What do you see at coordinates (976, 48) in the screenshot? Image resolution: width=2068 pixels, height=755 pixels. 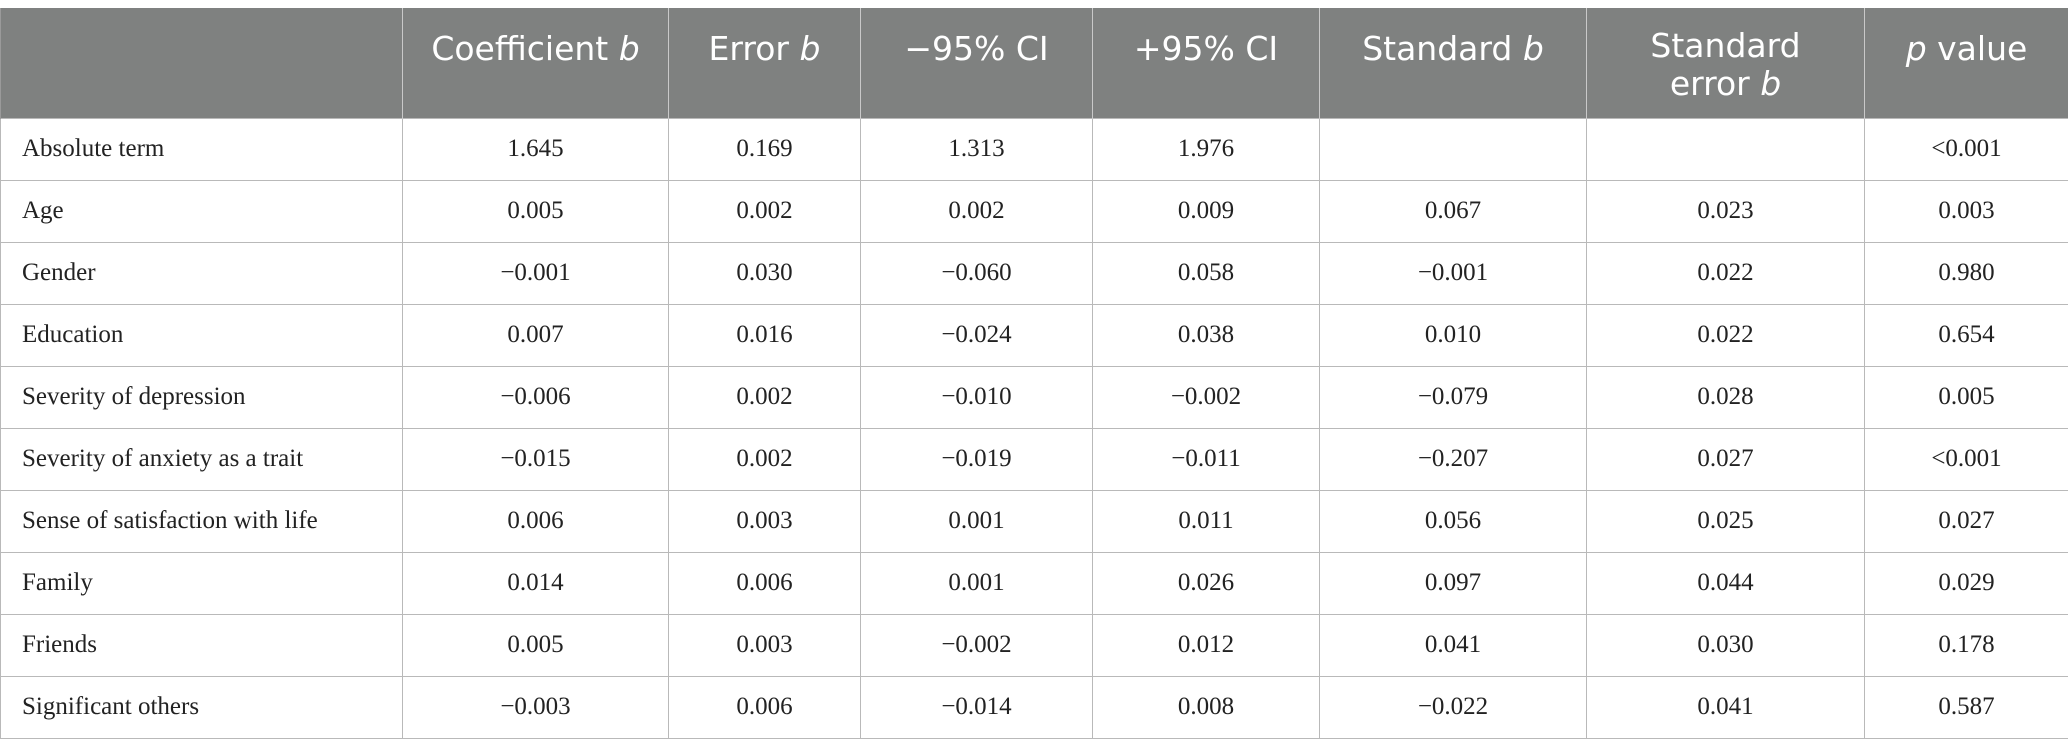 I see `header-ci-lower-text: −95% CI` at bounding box center [976, 48].